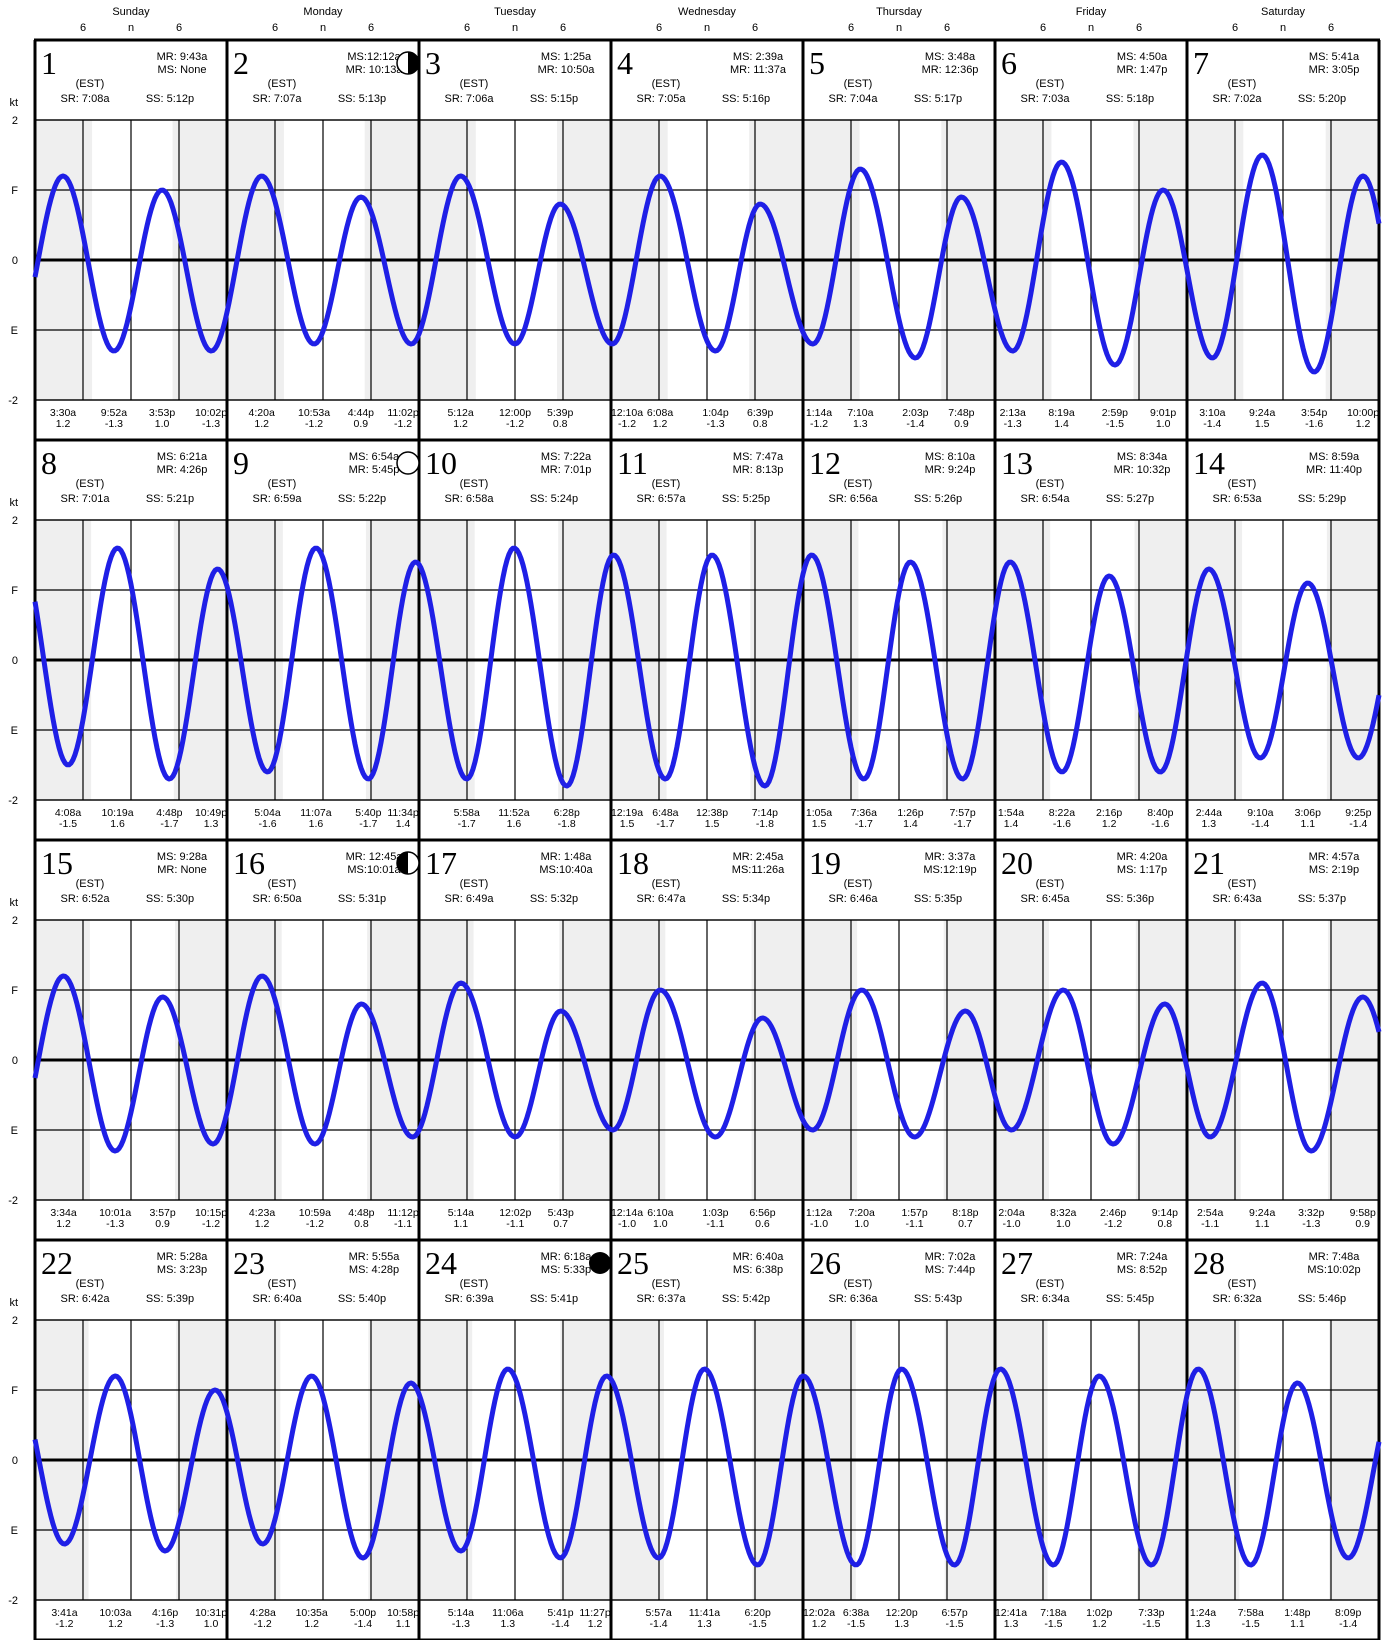 Image resolution: width=1386 pixels, height=1640 pixels. What do you see at coordinates (323, 28) in the screenshot?
I see `hour-tick-label: n` at bounding box center [323, 28].